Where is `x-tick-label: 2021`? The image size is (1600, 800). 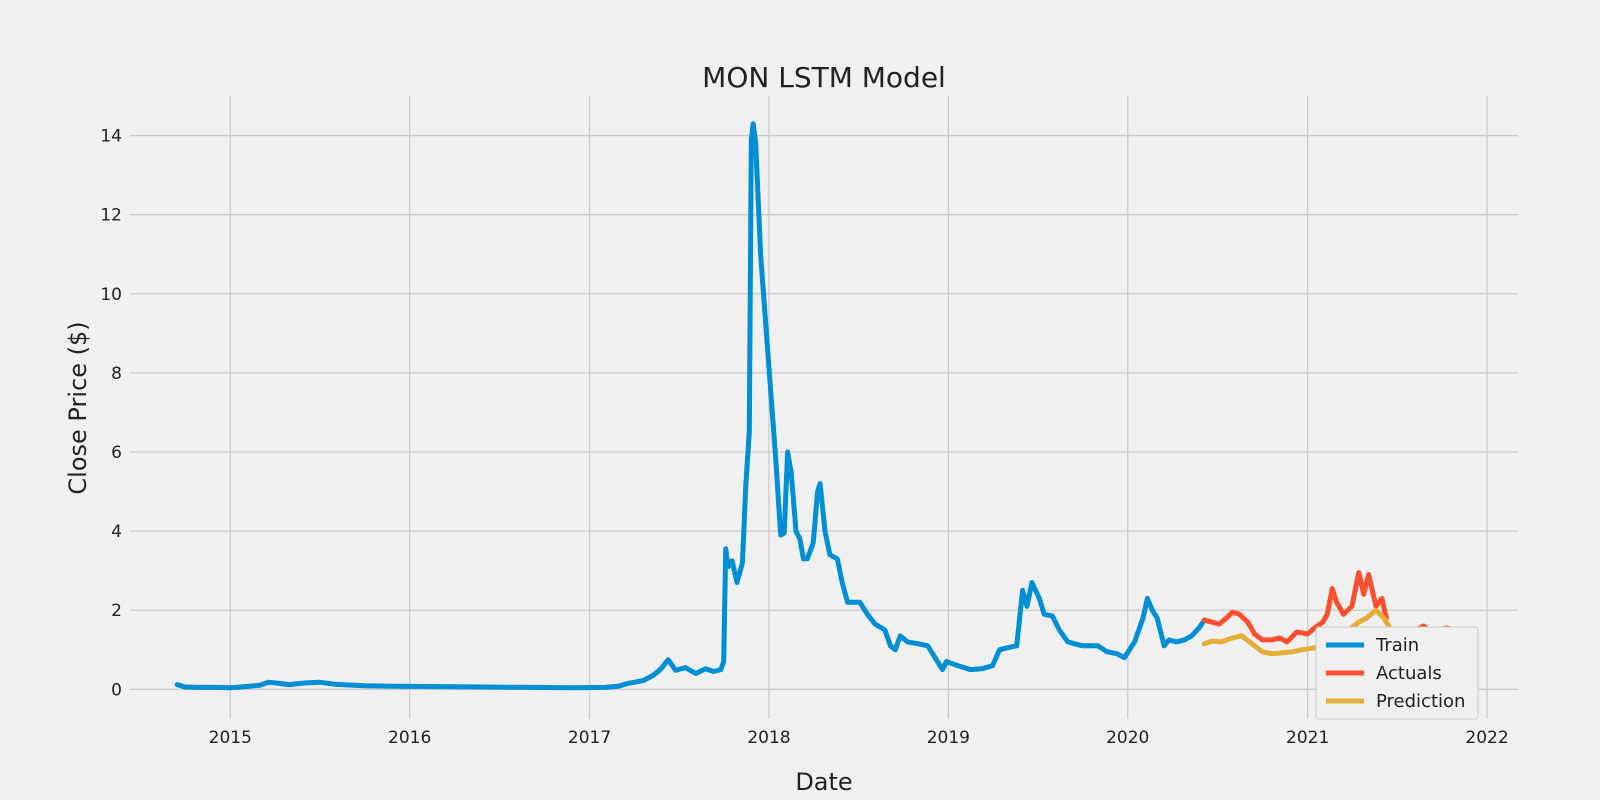
x-tick-label: 2021 is located at coordinates (1307, 738).